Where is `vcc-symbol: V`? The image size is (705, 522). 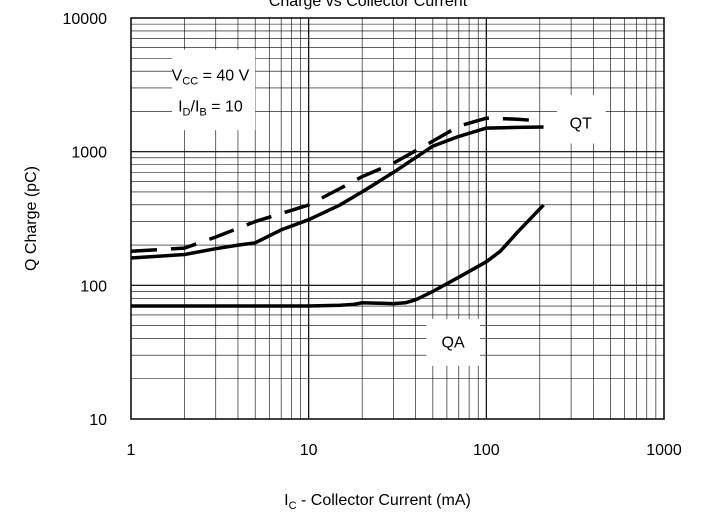
vcc-symbol: V is located at coordinates (177, 76).